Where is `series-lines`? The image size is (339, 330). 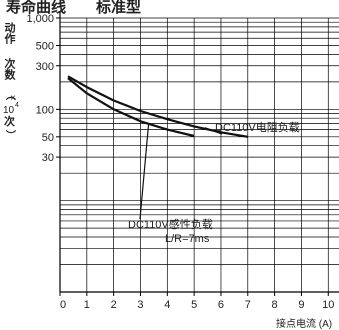 series-lines is located at coordinates (157, 106).